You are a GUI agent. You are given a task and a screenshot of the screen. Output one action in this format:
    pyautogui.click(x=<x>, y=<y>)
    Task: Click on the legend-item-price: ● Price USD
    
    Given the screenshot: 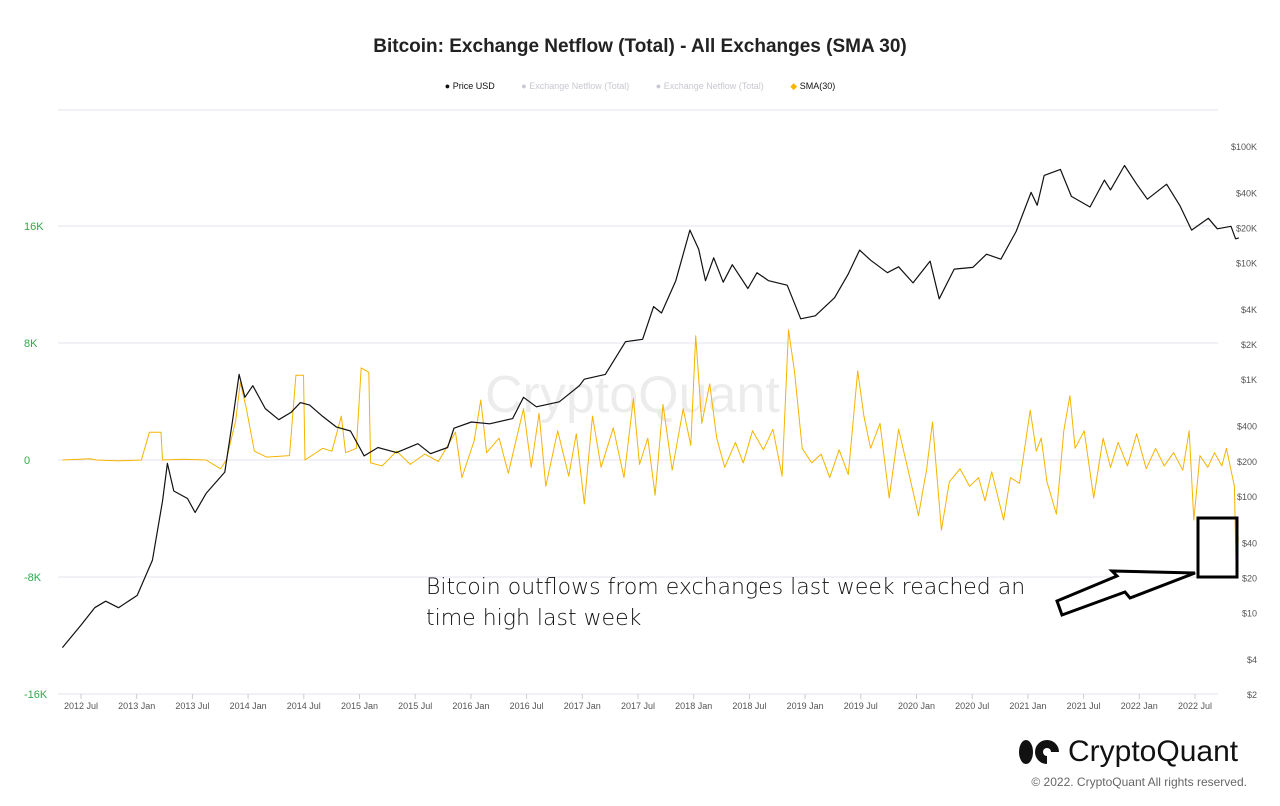 What is the action you would take?
    pyautogui.click(x=470, y=86)
    